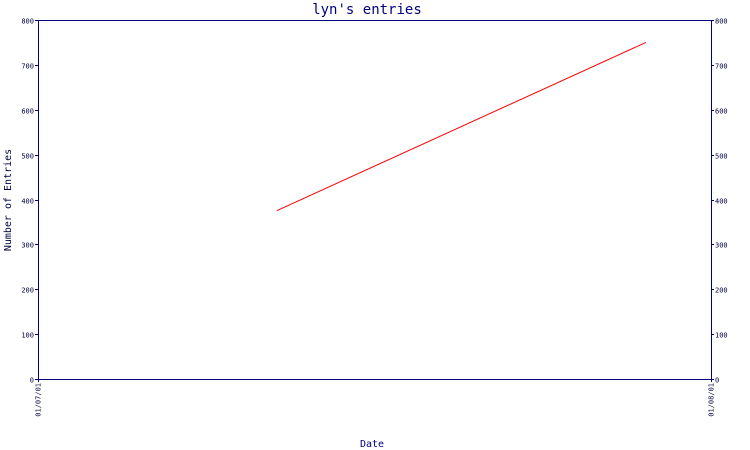  Describe the element at coordinates (721, 112) in the screenshot. I see `y-tick-label-right: 600` at that location.